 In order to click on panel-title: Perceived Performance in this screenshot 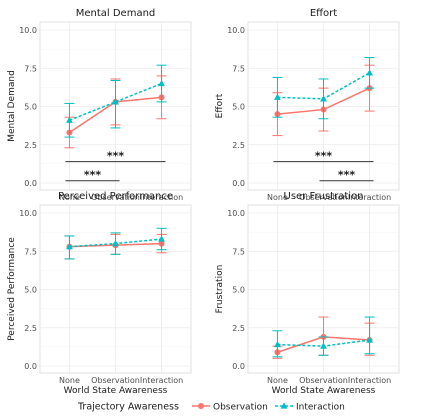, I will do `click(115, 196)`.